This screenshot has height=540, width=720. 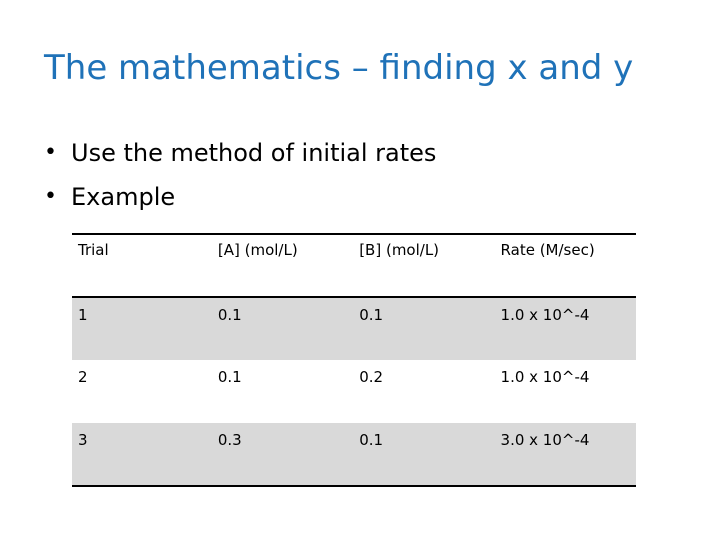 I want to click on bullet-text: Use the method of initial rates, so click(x=254, y=153).